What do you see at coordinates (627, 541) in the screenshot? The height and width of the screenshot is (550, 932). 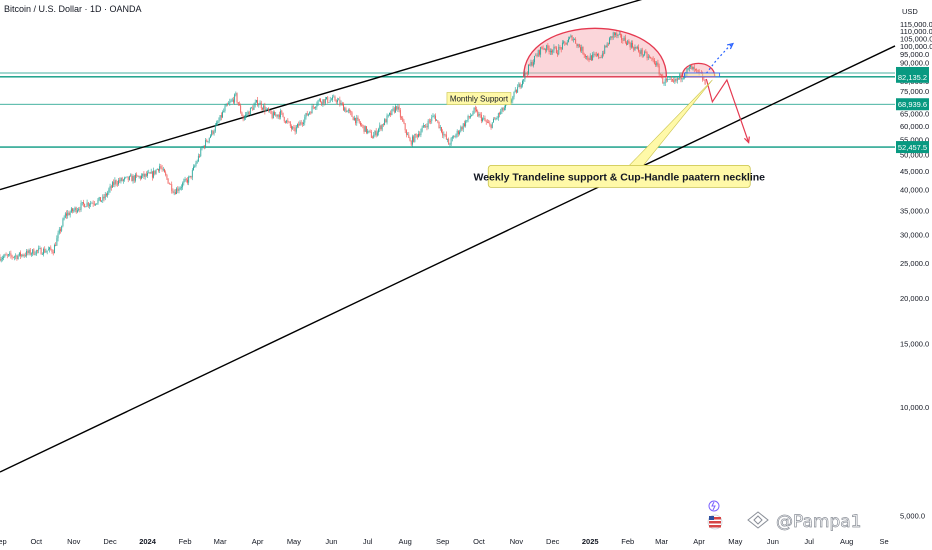 I see `x-tick-label: Feb` at bounding box center [627, 541].